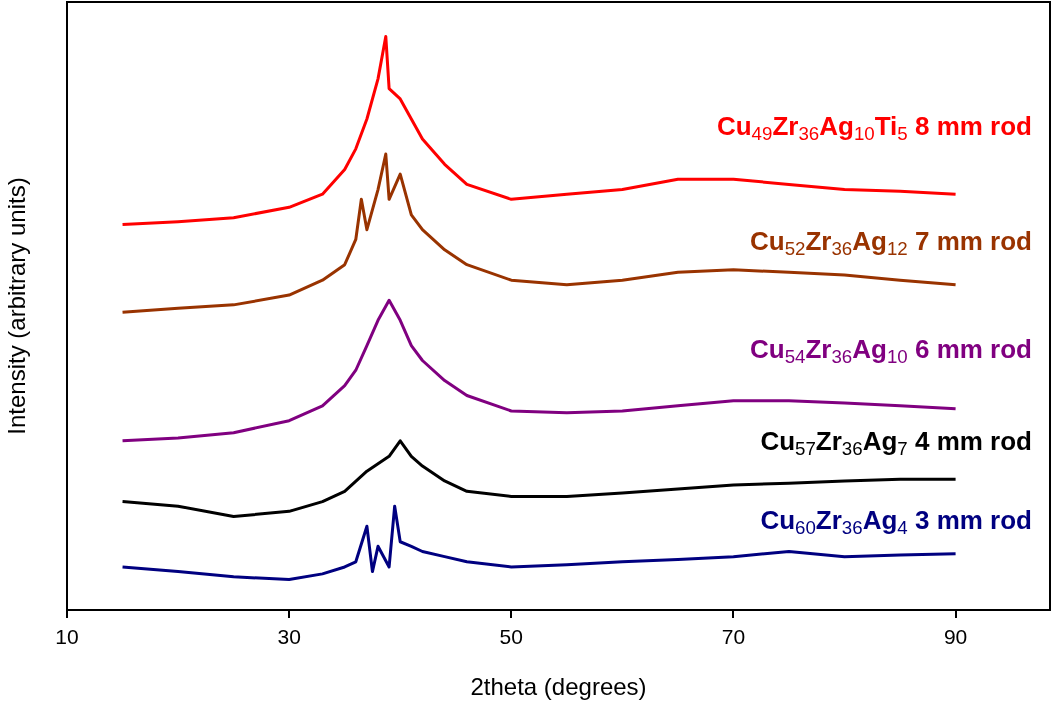  What do you see at coordinates (896, 442) in the screenshot?
I see `series-label: Cu$_{57}$Zr$_{36}$Ag$_{7}$ 4 mm rod` at bounding box center [896, 442].